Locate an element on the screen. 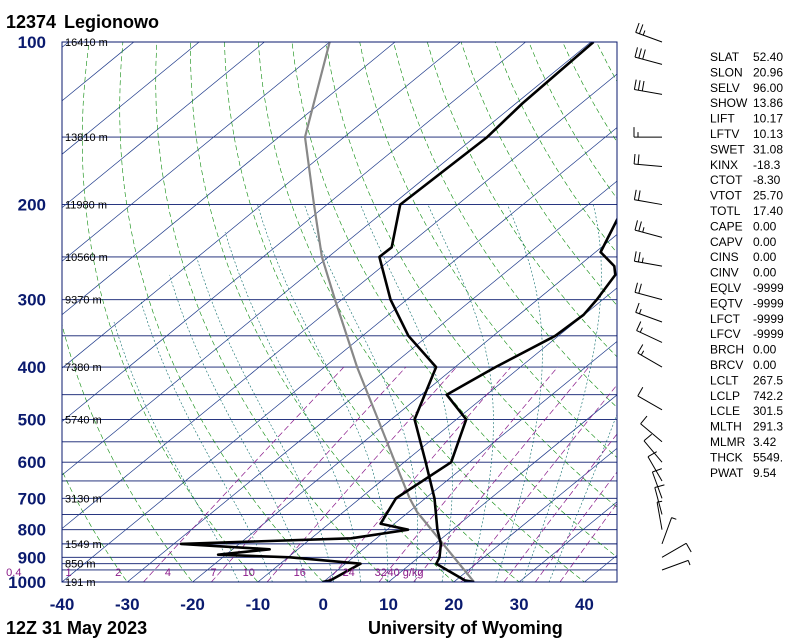 The image size is (800, 640). index-key-selv: SELV is located at coordinates (725, 88).